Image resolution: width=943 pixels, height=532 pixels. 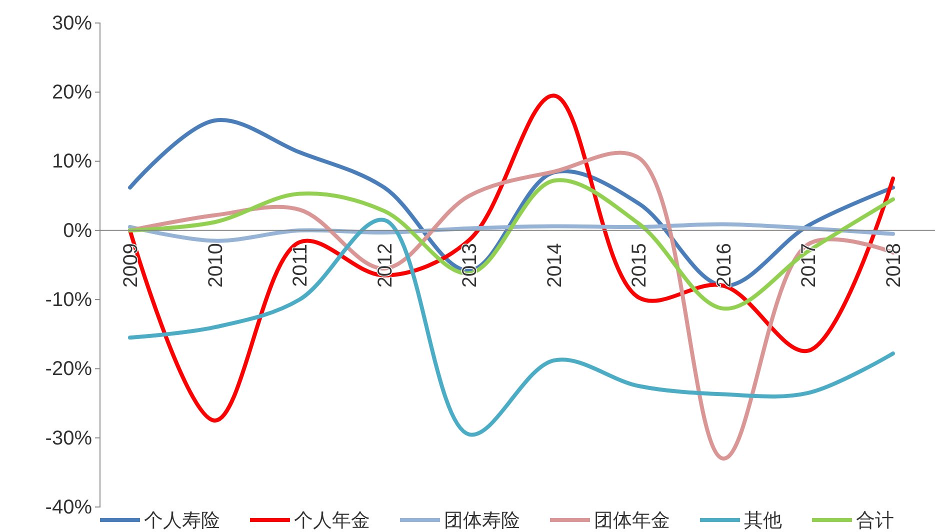 What do you see at coordinates (301, 265) in the screenshot?
I see `x-tick-label: 2011` at bounding box center [301, 265].